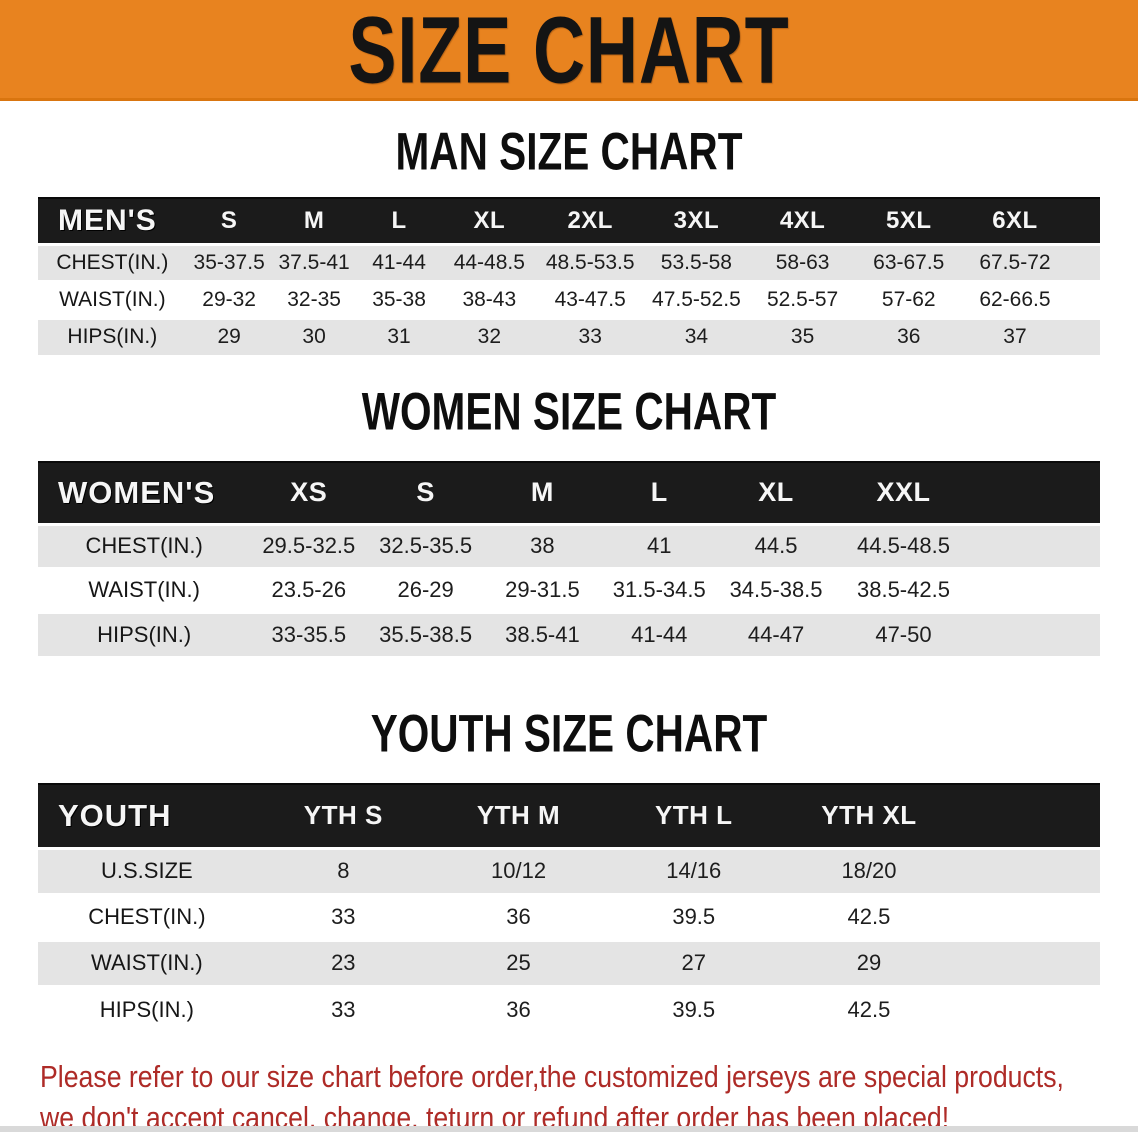 The height and width of the screenshot is (1132, 1138). Describe the element at coordinates (569, 51) in the screenshot. I see `banner: SIZE CHART` at that location.